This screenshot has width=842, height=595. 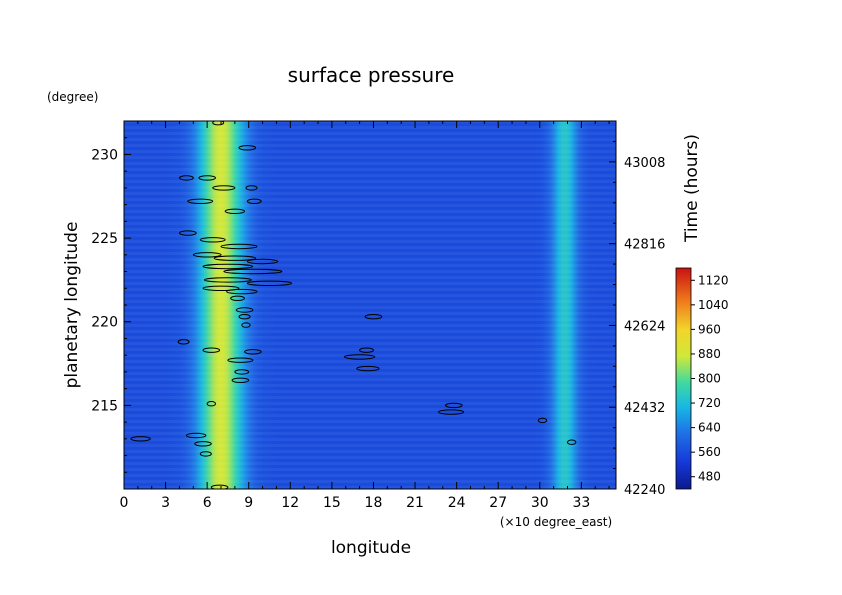 What do you see at coordinates (709, 329) in the screenshot?
I see `colorbar-tick-label: 960` at bounding box center [709, 329].